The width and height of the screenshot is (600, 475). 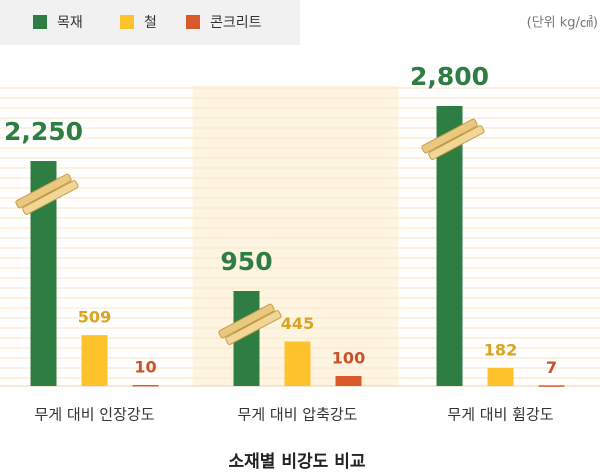 What do you see at coordinates (297, 323) in the screenshot?
I see `value-label: 445` at bounding box center [297, 323].